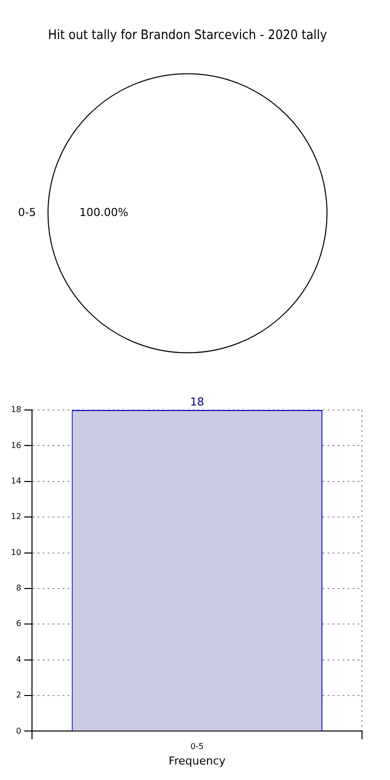 Image resolution: width=390 pixels, height=780 pixels. What do you see at coordinates (19, 588) in the screenshot?
I see `y-tick-label: 8` at bounding box center [19, 588].